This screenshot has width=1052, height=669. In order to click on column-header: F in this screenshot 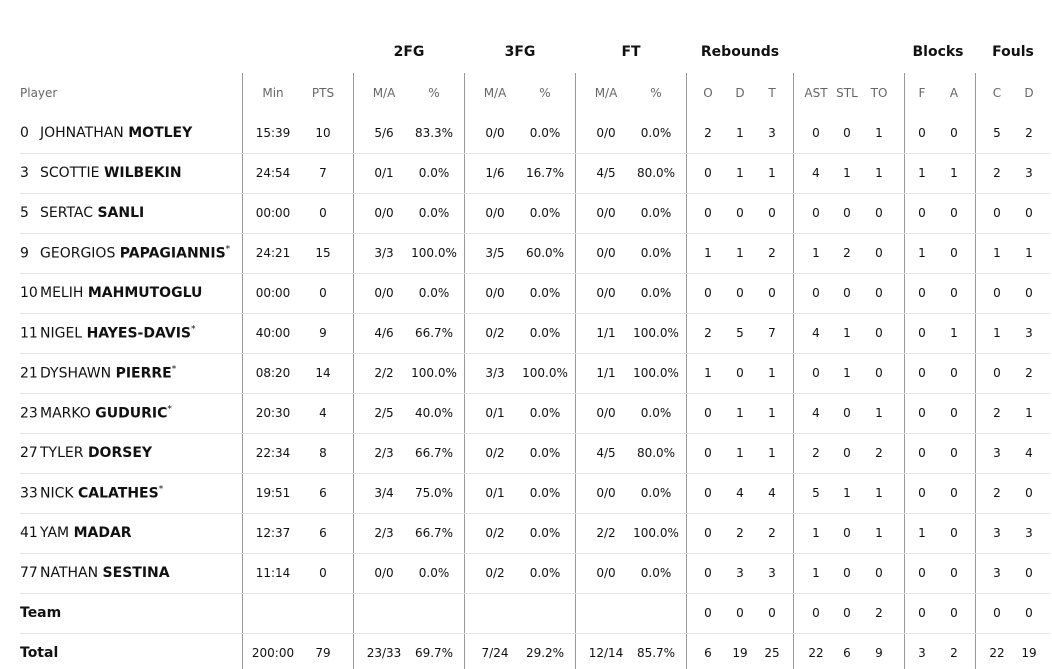, I will do `click(922, 93)`.